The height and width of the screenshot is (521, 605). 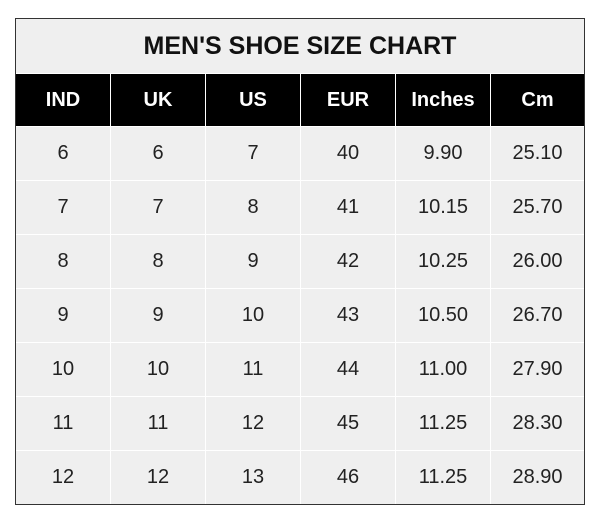 I want to click on table-row: 7 7 8 41 10.15 25.70, so click(x=300, y=207).